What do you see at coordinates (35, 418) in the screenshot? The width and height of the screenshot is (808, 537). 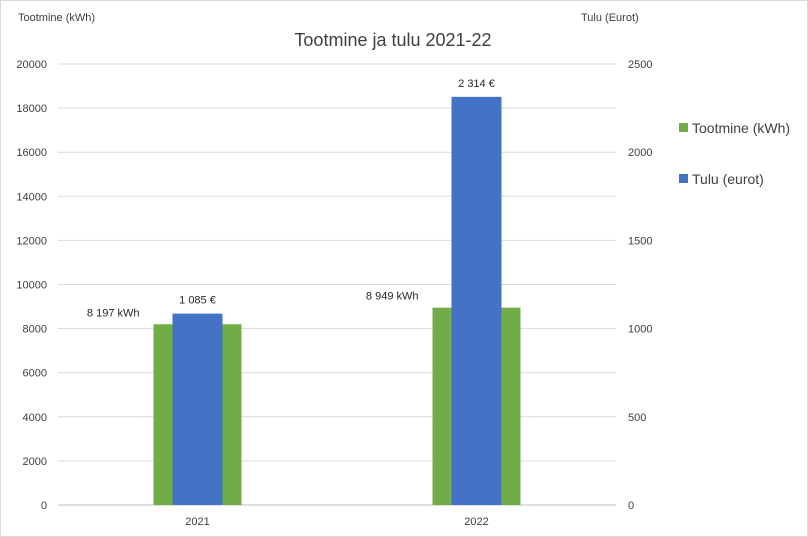 I see `y-left-tick-label: 4000` at bounding box center [35, 418].